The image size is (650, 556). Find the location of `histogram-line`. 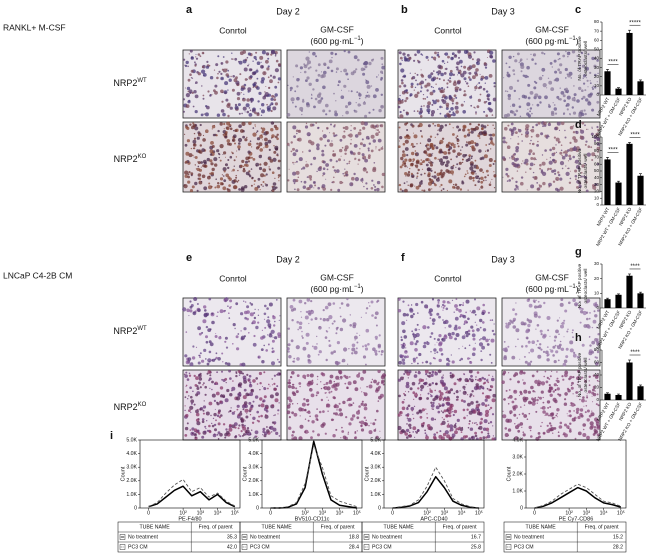

histogram-line is located at coordinates (577, 496).